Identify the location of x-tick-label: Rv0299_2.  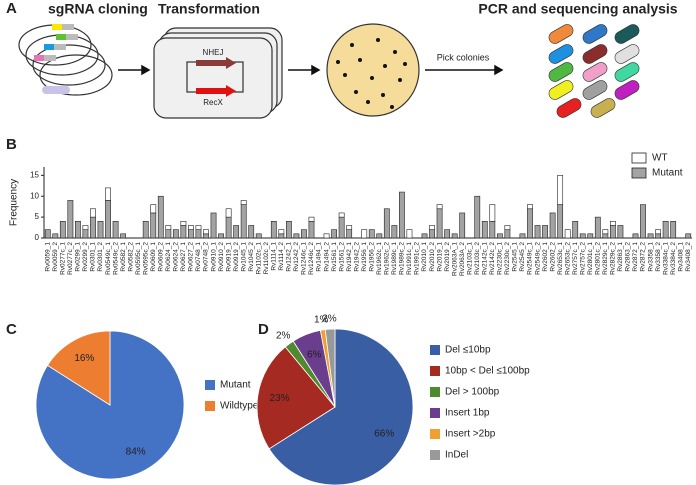
(85, 257).